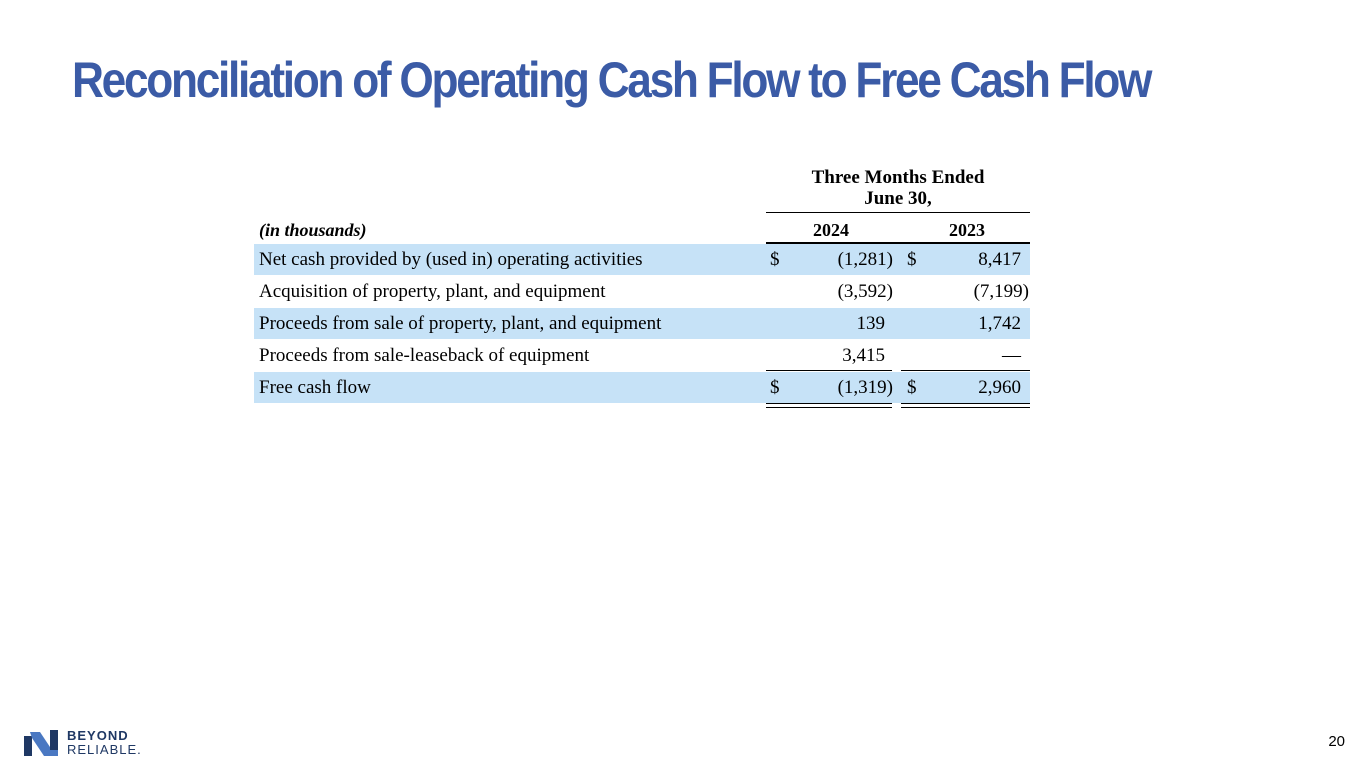  Describe the element at coordinates (829, 407) in the screenshot. I see `total-double-rule-2024-bottom` at that location.